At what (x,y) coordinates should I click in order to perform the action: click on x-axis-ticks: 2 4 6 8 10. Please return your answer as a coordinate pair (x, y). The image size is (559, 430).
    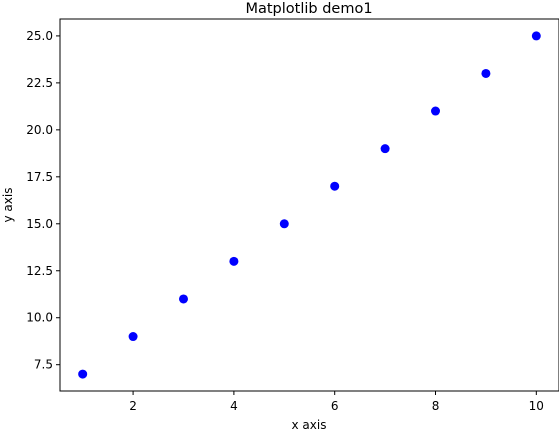
    Looking at the image, I should click on (336, 402).